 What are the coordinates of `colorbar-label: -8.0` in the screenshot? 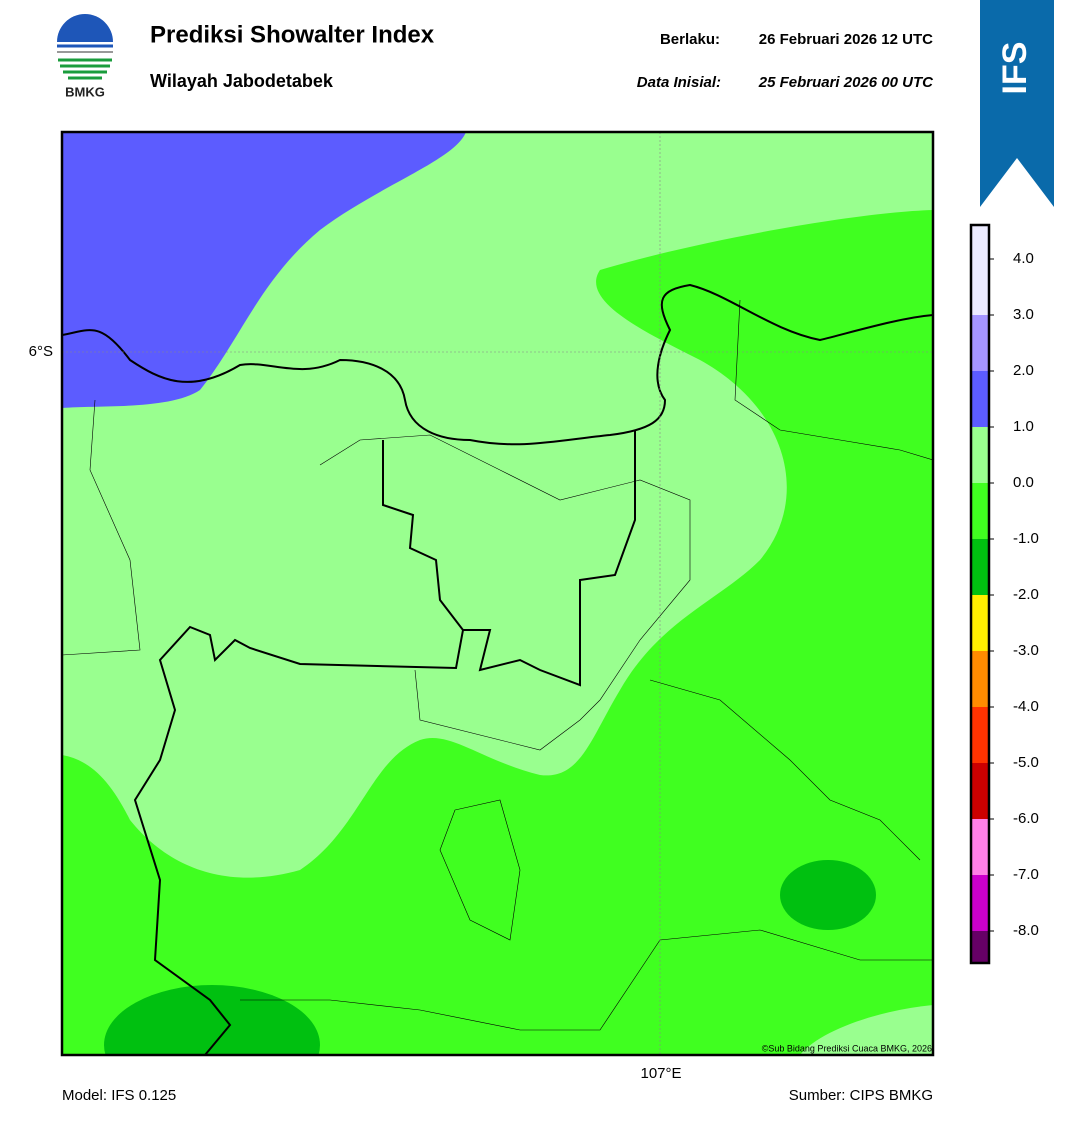 It's located at (1026, 930).